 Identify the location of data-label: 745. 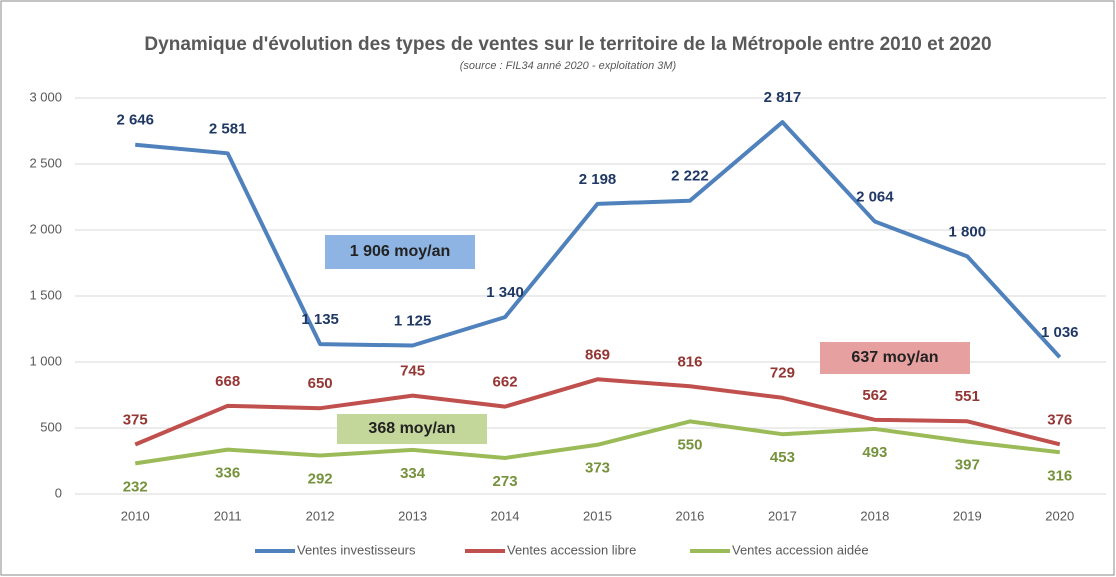
(412, 371).